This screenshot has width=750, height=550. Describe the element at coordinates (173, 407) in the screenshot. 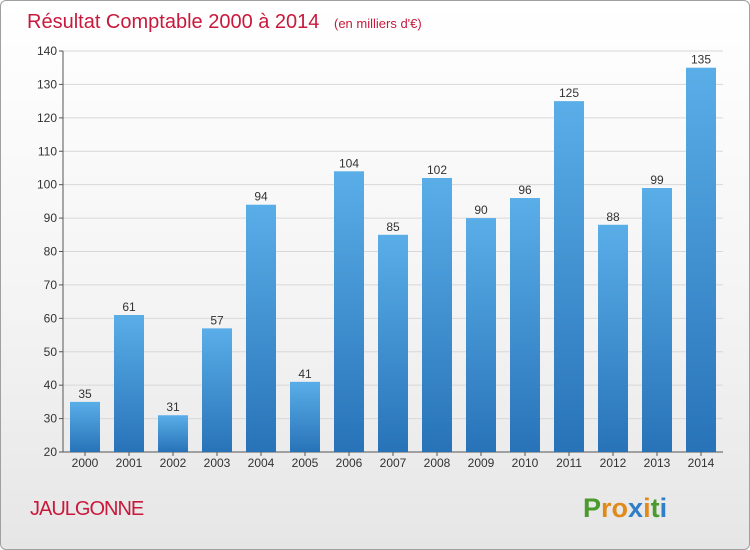

I see `value-label-2002: 31` at that location.